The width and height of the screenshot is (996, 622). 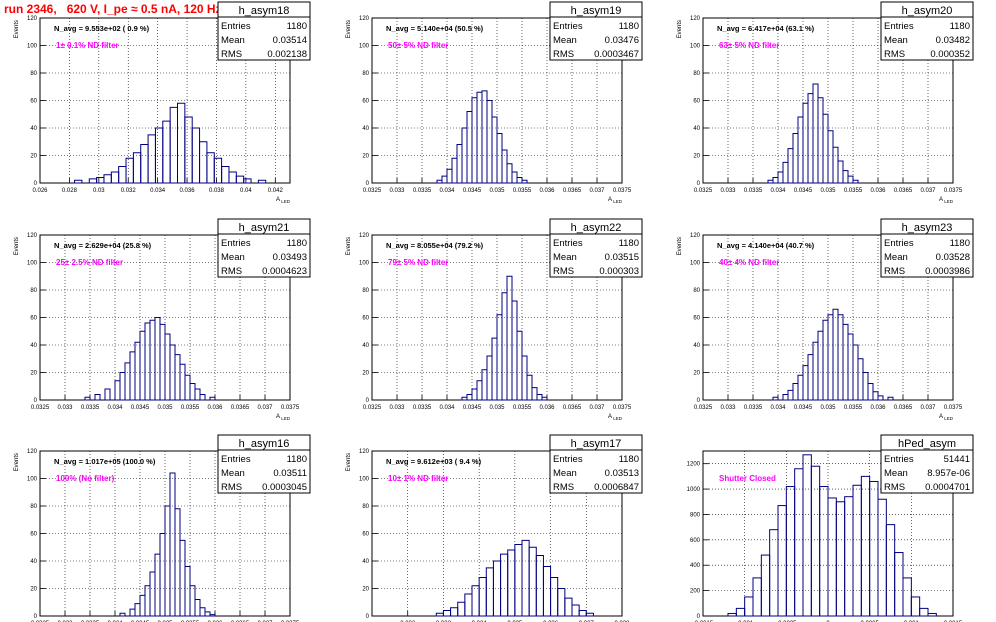 I want to click on stats-label: Mean, so click(x=896, y=257).